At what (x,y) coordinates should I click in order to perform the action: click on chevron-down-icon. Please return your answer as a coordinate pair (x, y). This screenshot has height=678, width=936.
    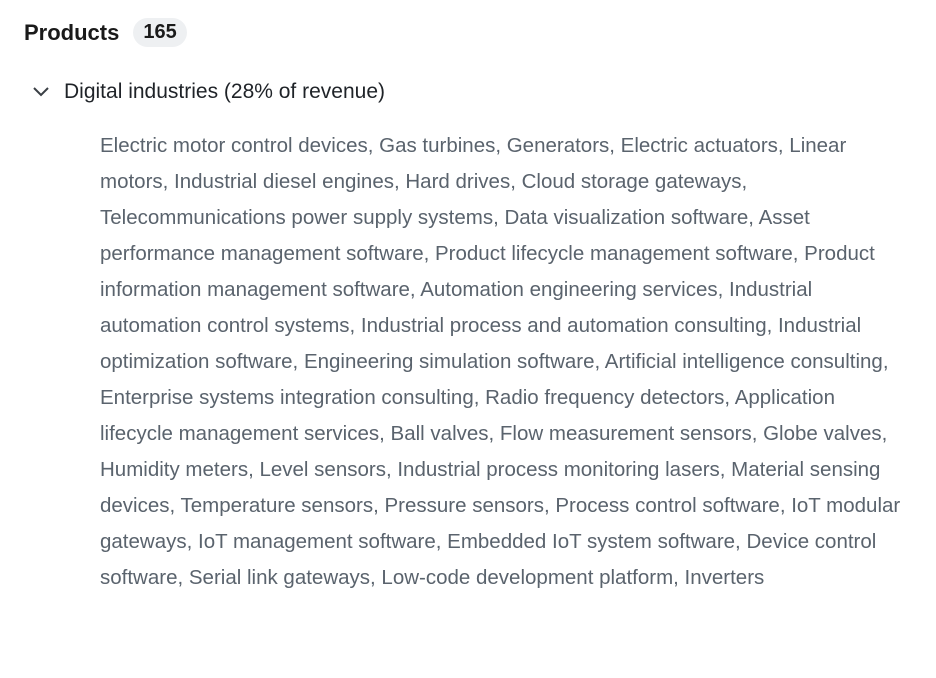
    Looking at the image, I should click on (41, 92).